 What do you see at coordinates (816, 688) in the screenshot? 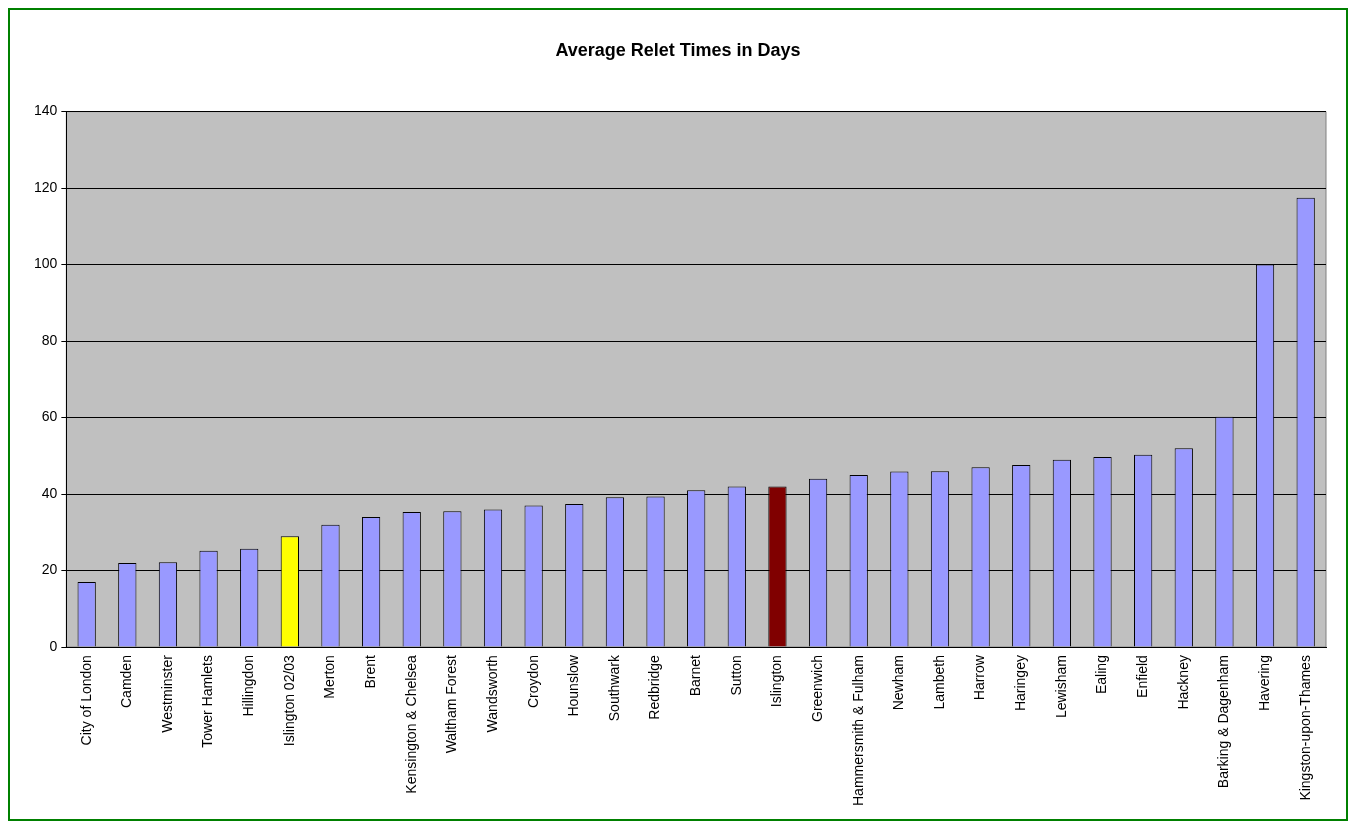
I see `x-tick-label: Greenwich` at bounding box center [816, 688].